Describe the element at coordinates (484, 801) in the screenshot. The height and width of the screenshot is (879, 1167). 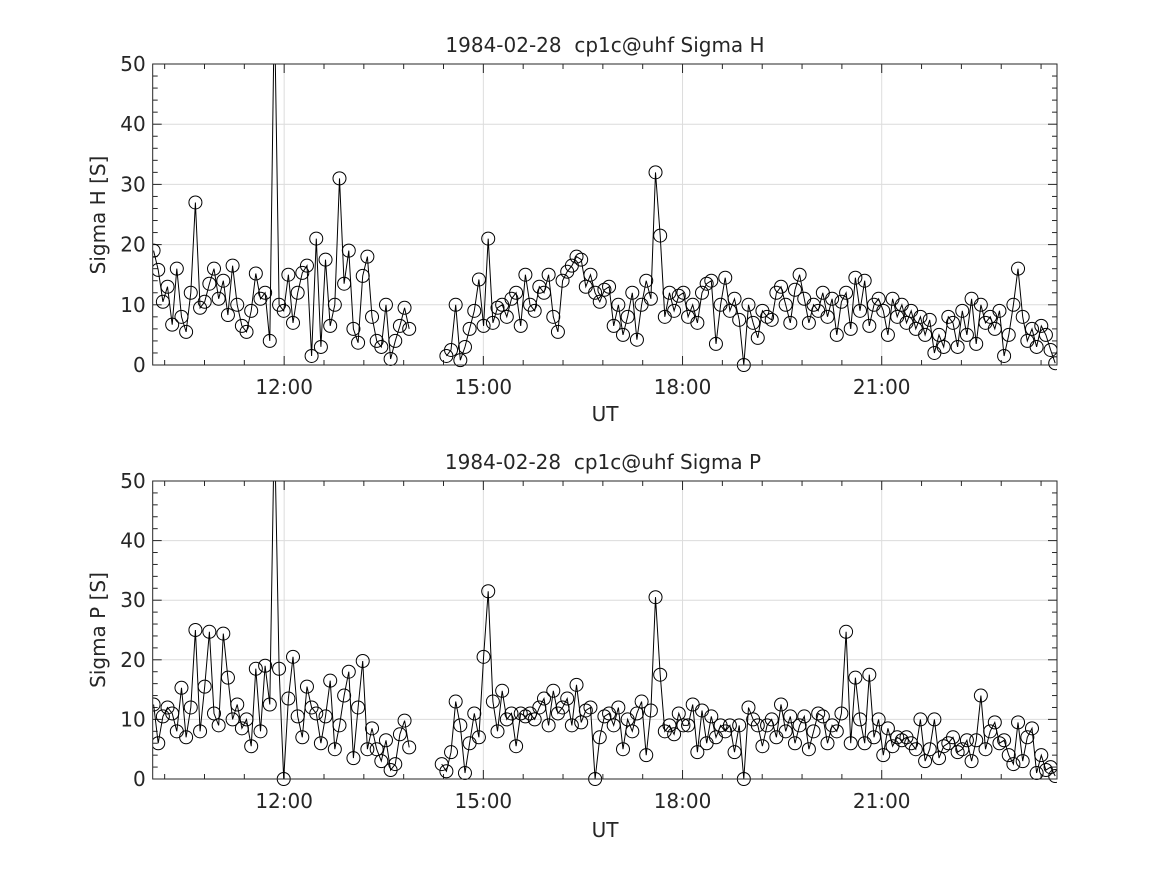
I see `x-tick-label: 15:00` at that location.